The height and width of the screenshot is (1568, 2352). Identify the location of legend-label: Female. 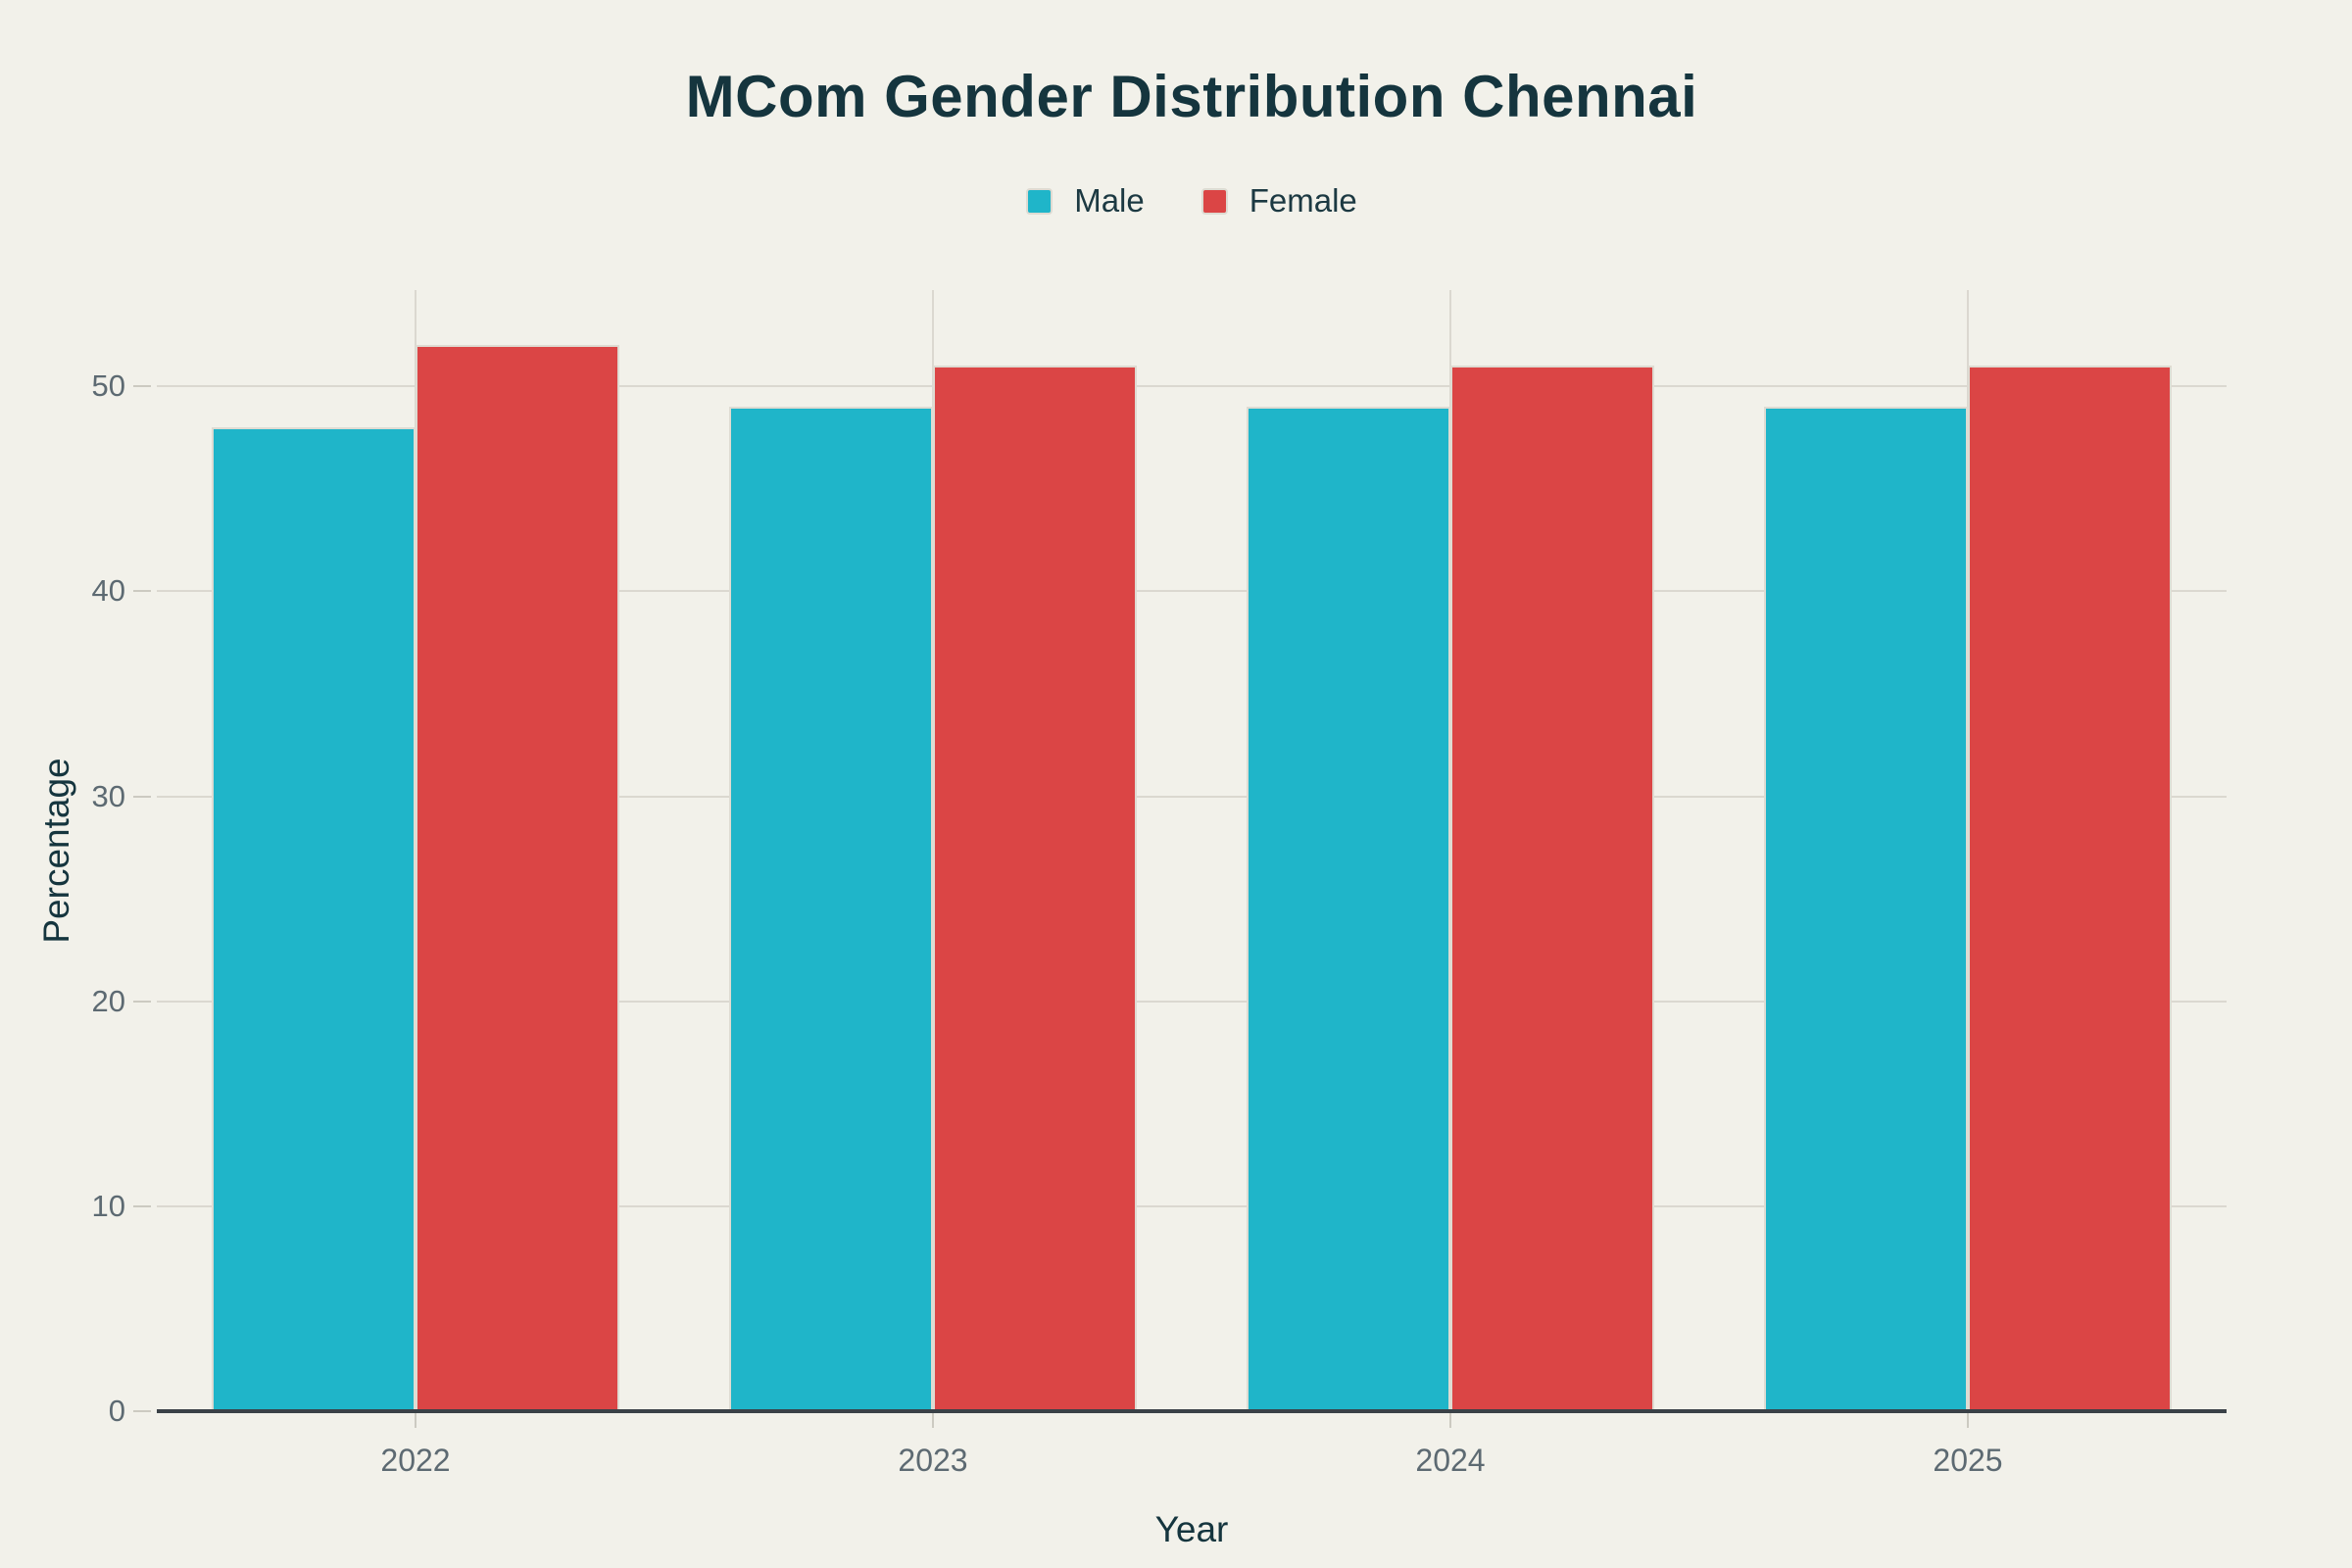
(1303, 200).